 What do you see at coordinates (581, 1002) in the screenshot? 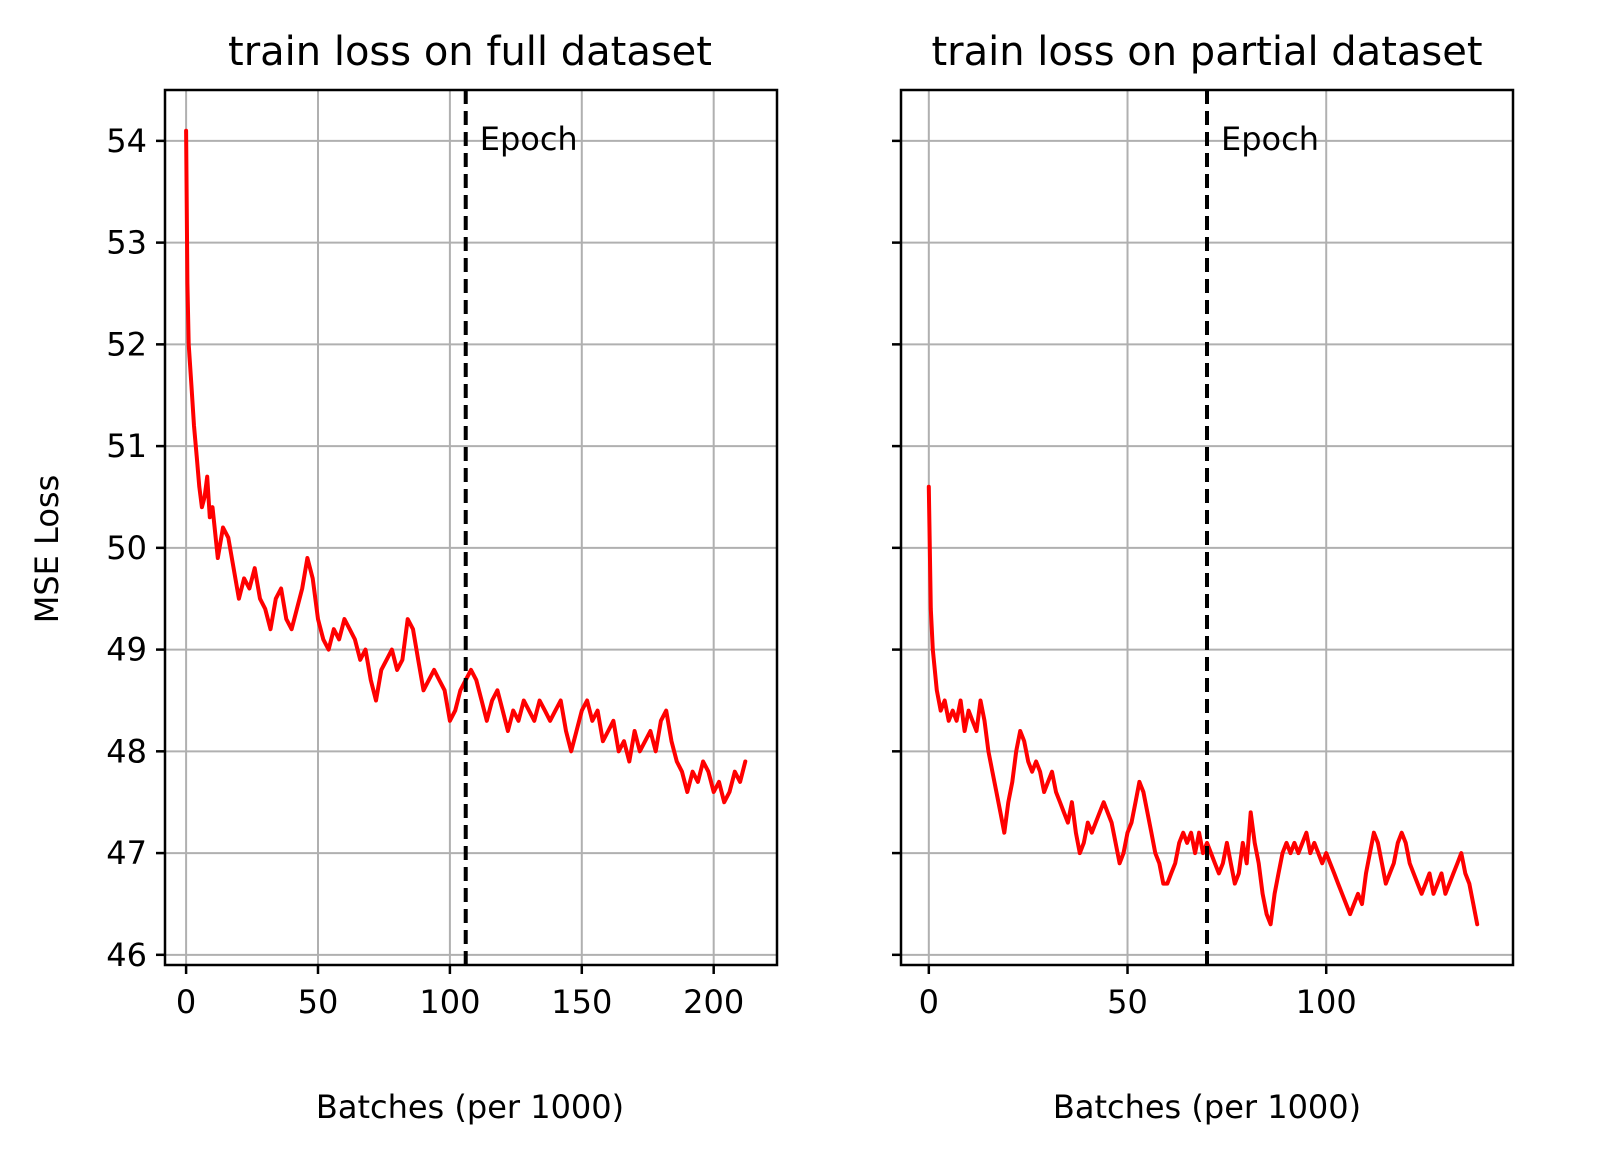
I see `x-tick-label: 150` at bounding box center [581, 1002].